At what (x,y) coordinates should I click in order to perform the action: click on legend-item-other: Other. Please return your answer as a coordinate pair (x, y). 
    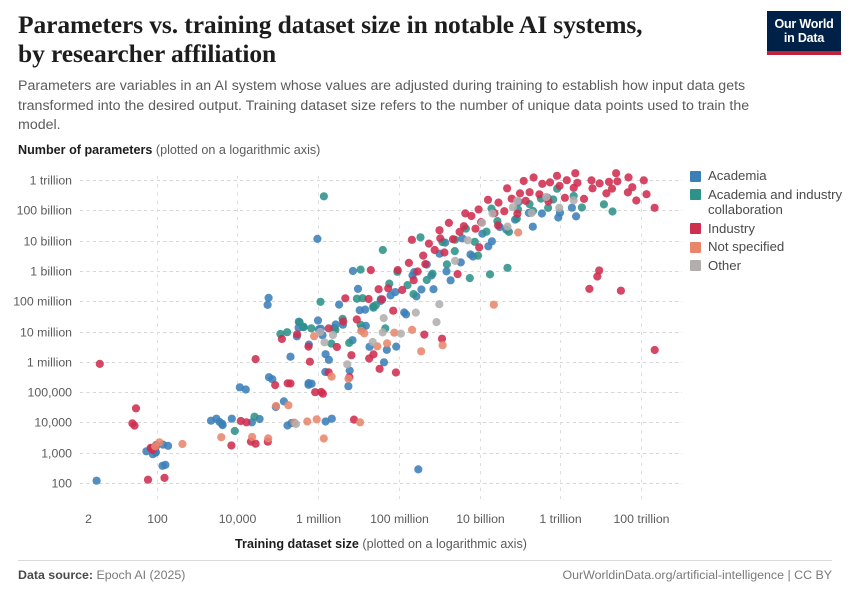
    Looking at the image, I should click on (769, 266).